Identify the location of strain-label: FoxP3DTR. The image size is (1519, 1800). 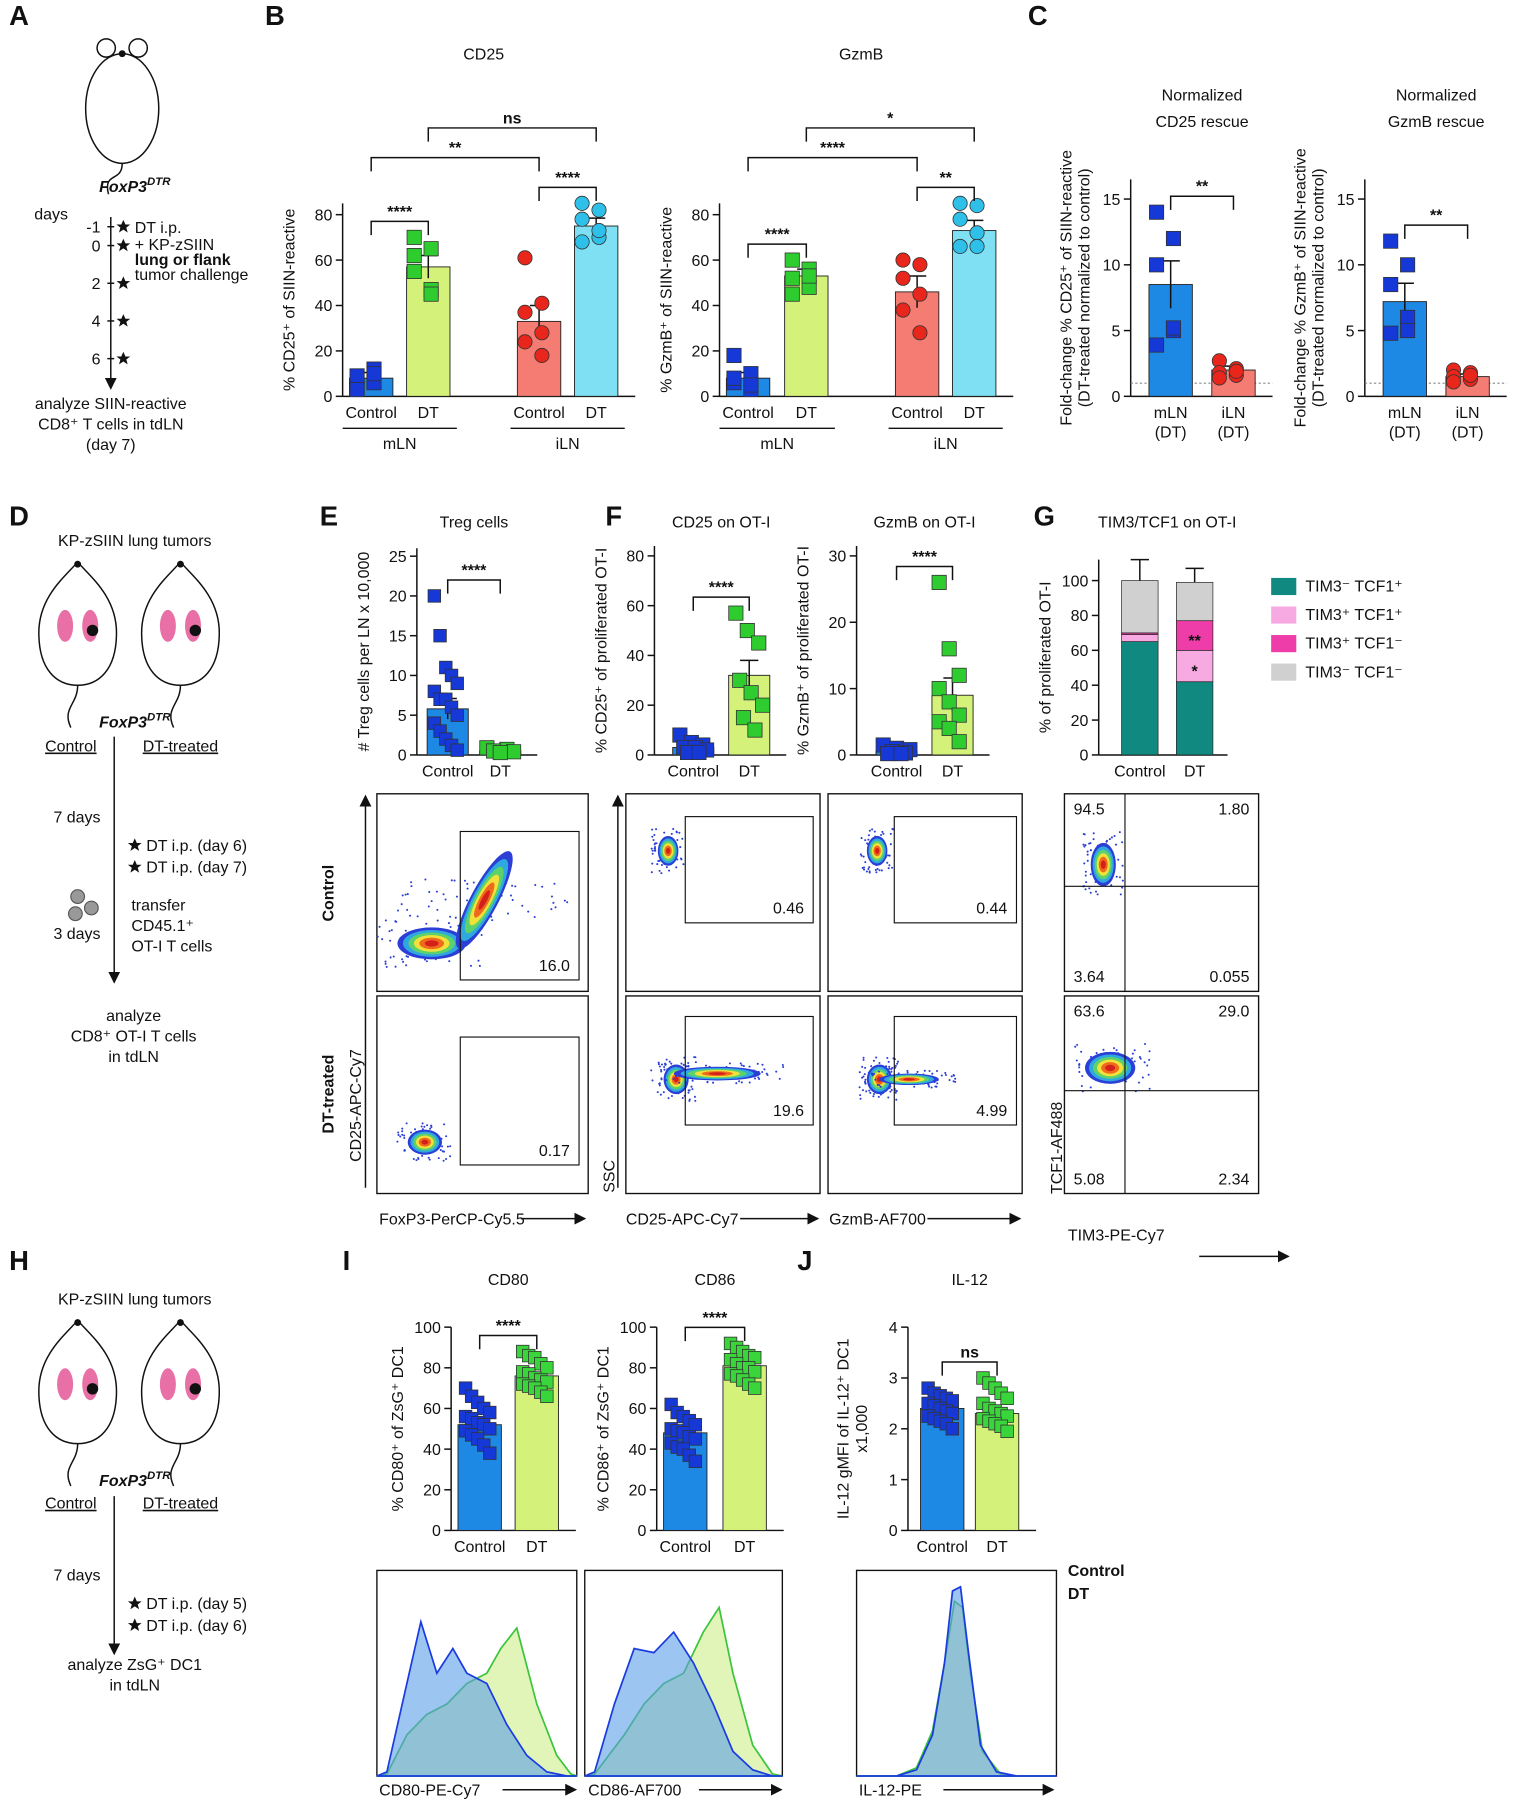
(135, 722).